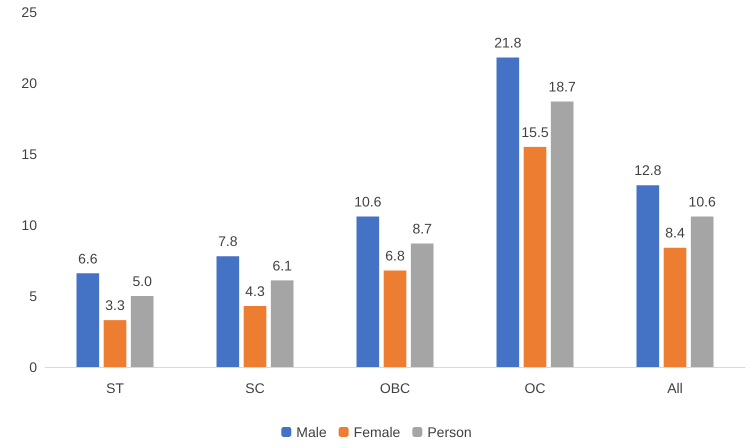 Image resolution: width=753 pixels, height=448 pixels. I want to click on y-tick-label: 20, so click(29, 83).